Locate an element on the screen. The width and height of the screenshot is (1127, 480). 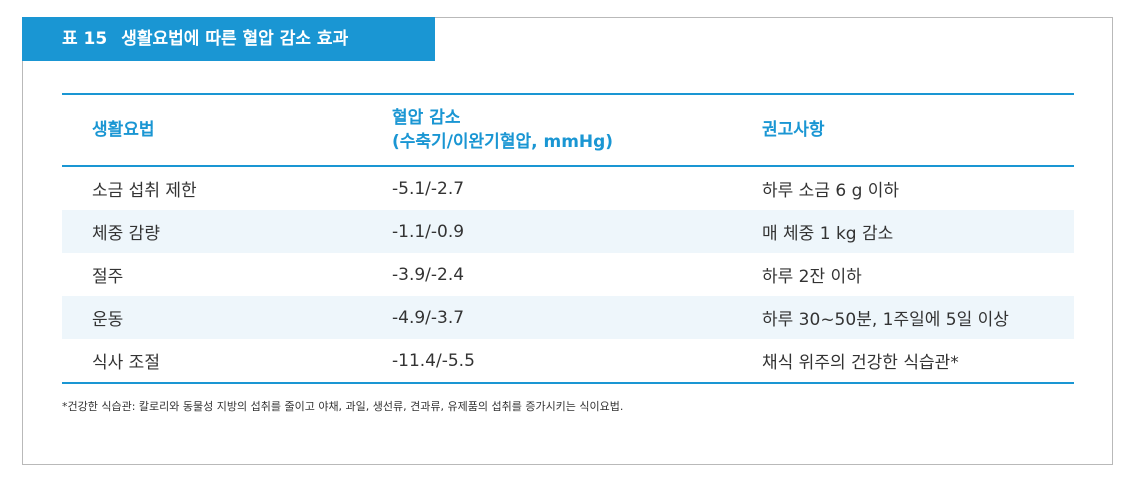
table-title: 표 15 생활요법에 따른 혈압 감소 효과 is located at coordinates (228, 39).